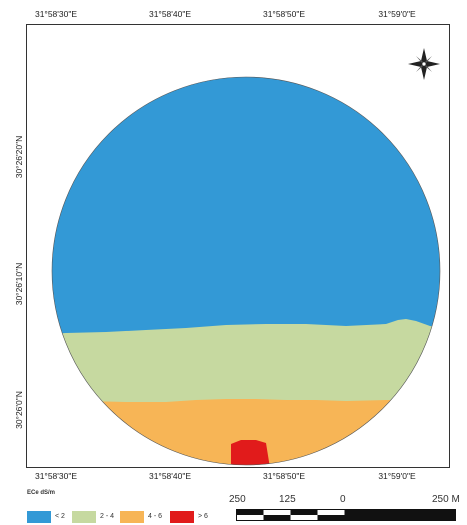 This screenshot has height=525, width=467. I want to click on compass-rose-icon, so click(424, 64).